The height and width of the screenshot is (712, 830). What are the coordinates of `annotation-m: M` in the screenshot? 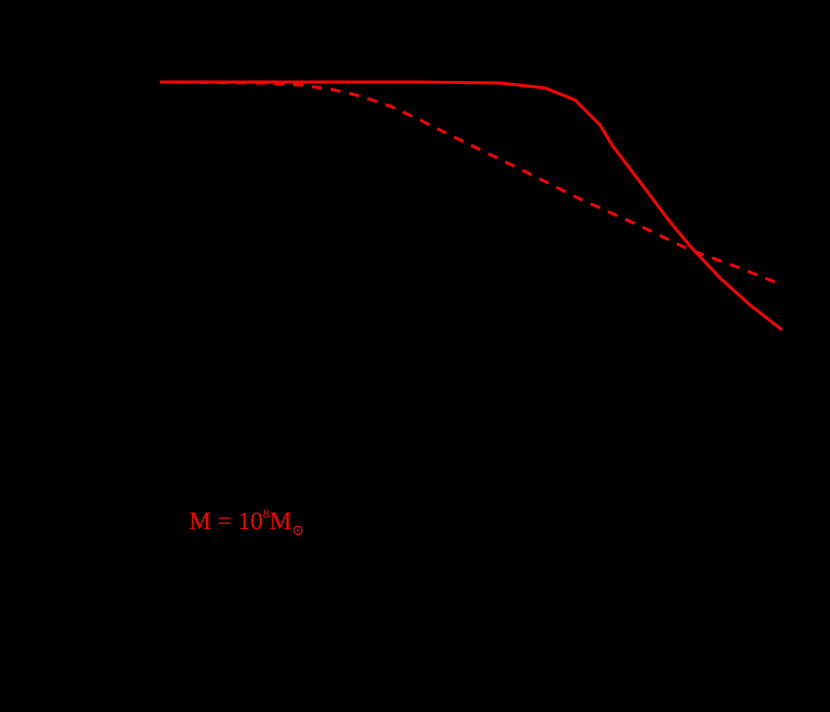 It's located at (280, 521).